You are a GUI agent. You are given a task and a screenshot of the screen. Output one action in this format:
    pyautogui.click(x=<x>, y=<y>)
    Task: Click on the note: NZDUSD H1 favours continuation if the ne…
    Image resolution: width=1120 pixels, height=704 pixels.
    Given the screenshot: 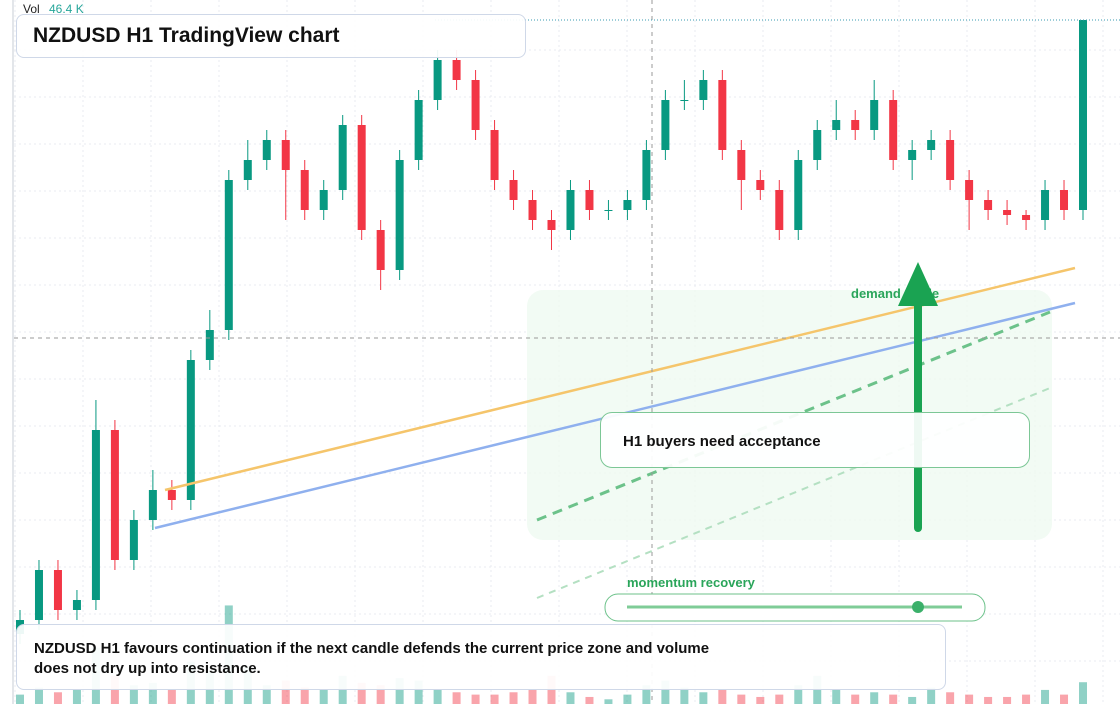 What is the action you would take?
    pyautogui.click(x=481, y=657)
    